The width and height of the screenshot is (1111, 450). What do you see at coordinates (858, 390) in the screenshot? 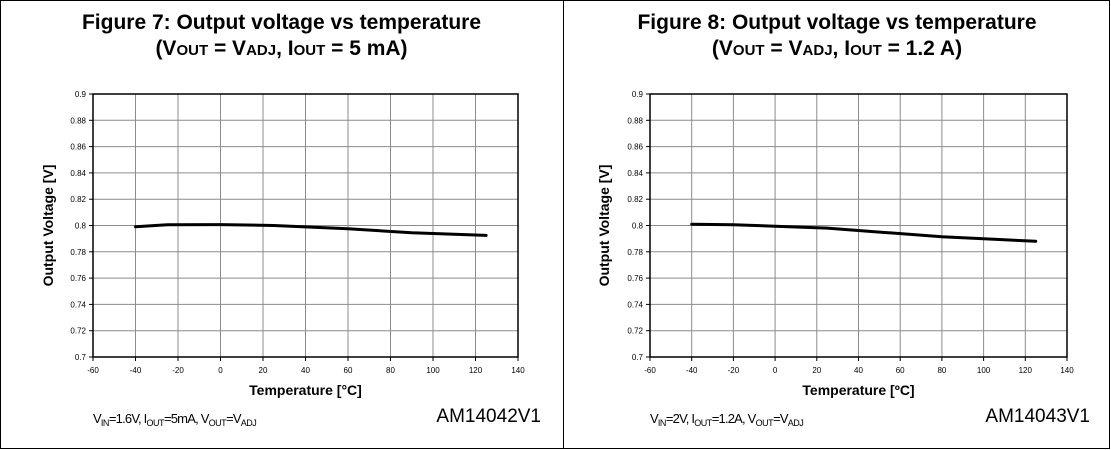
I see `x-axis-label: Temperature [ºC]` at bounding box center [858, 390].